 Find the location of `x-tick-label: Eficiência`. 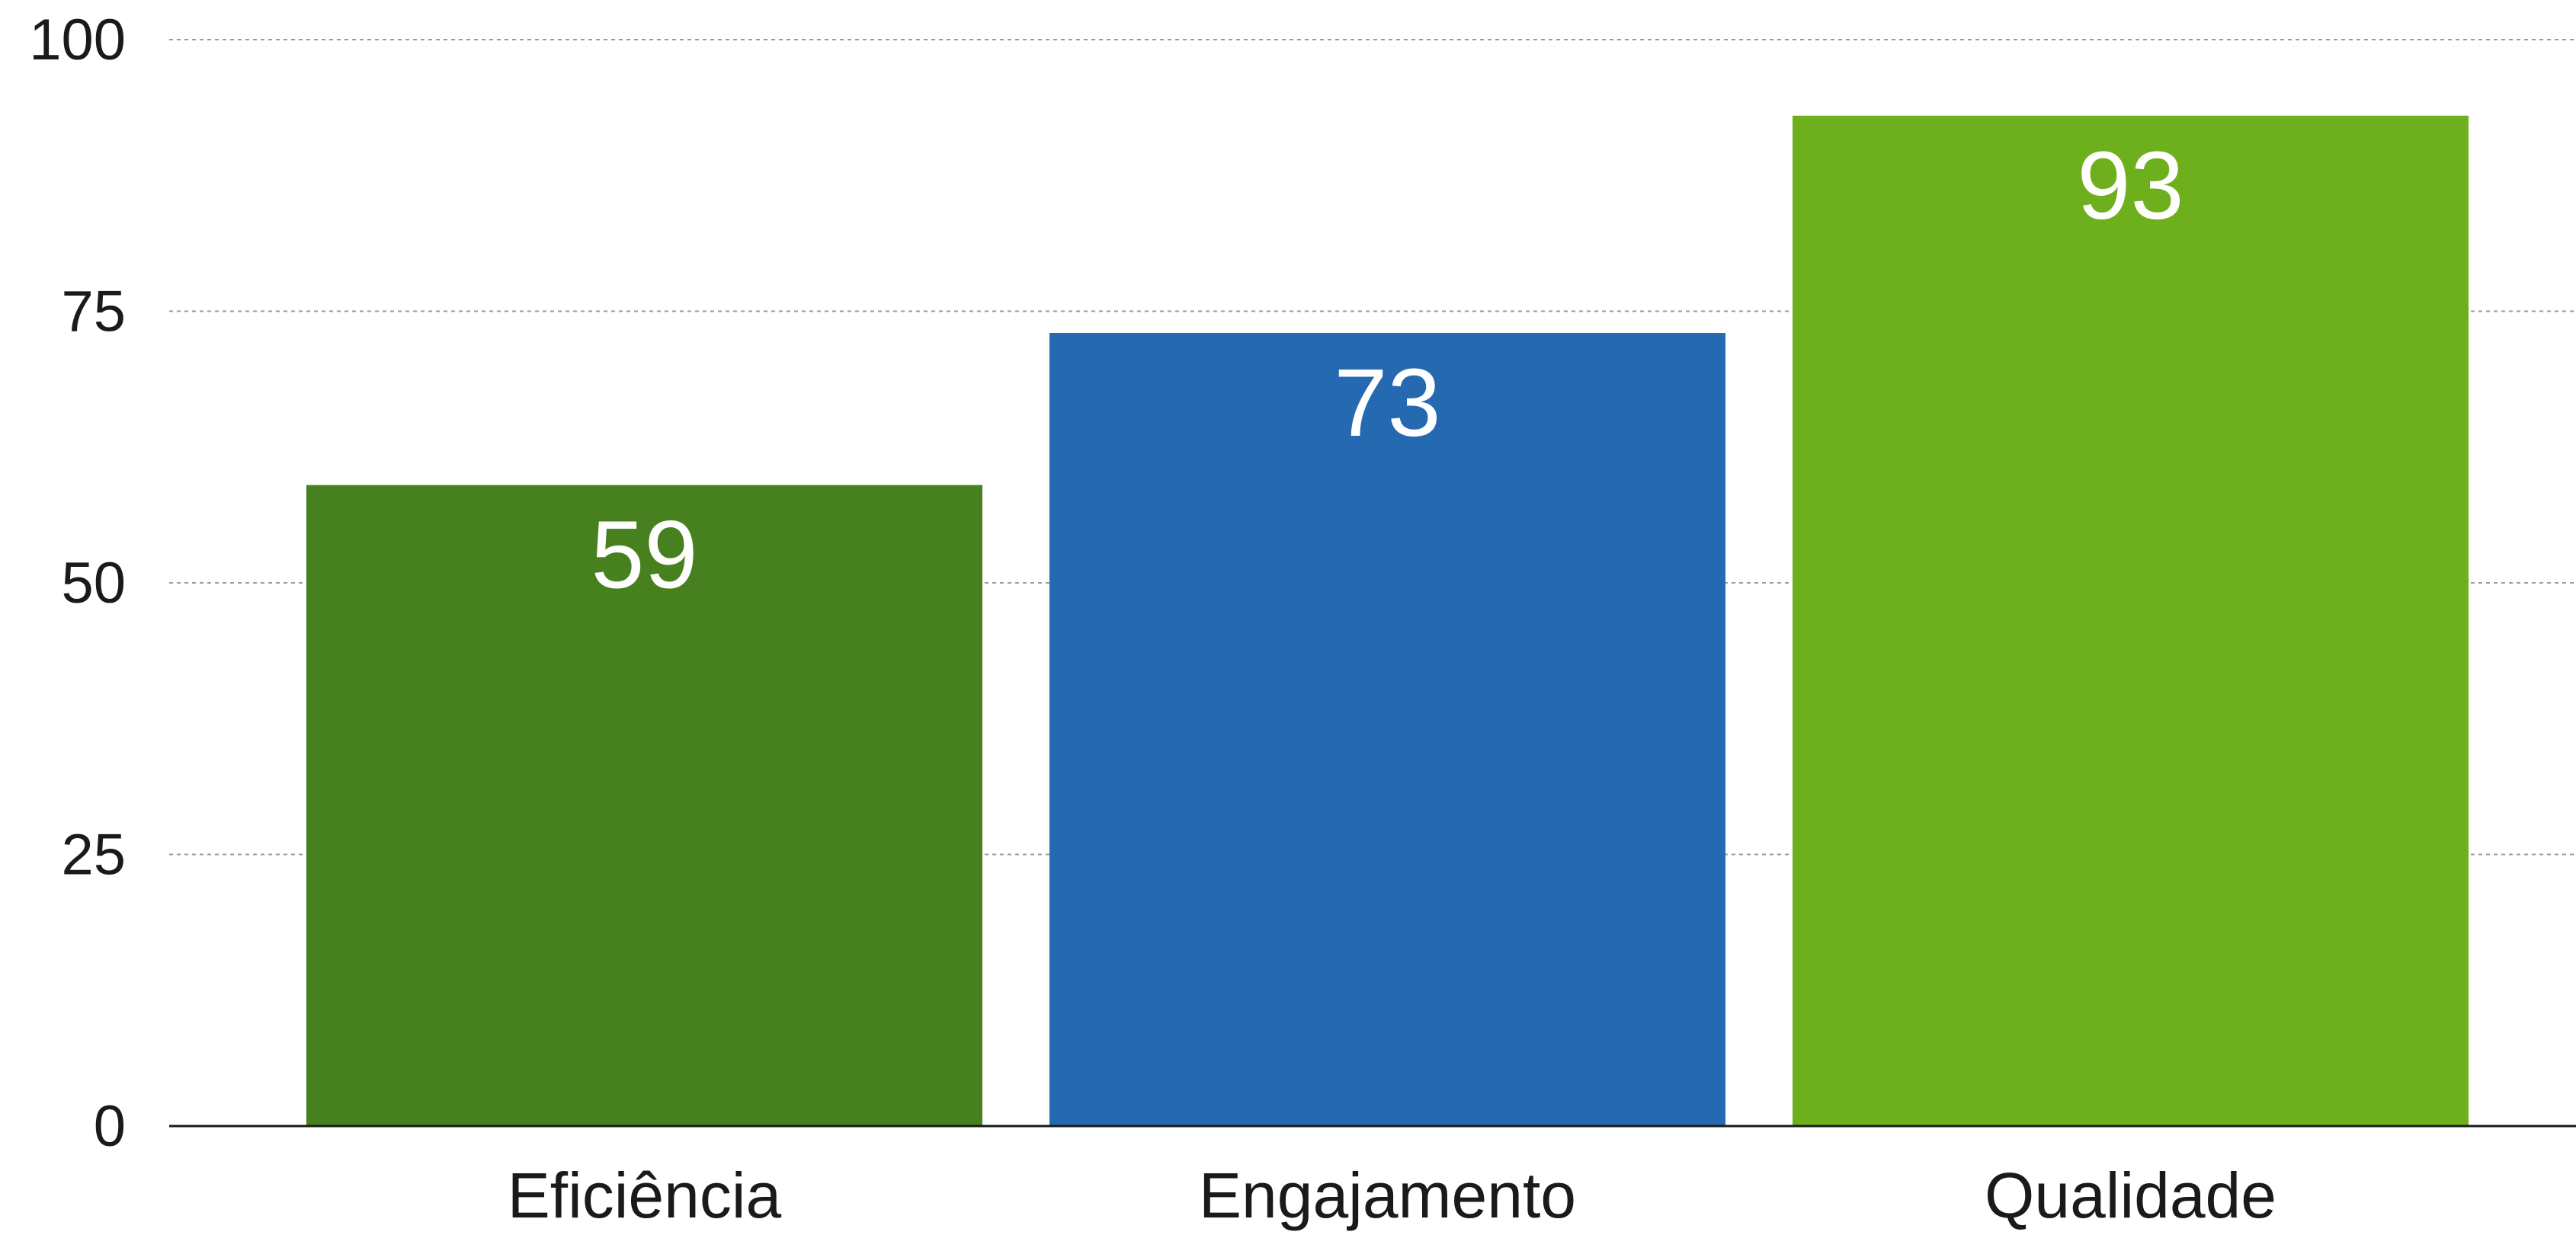

x-tick-label: Eficiência is located at coordinates (645, 1195).